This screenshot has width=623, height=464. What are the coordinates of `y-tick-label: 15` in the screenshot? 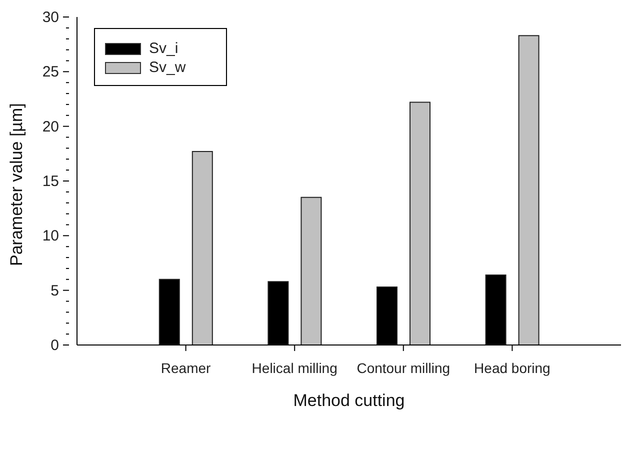 It's located at (50, 181).